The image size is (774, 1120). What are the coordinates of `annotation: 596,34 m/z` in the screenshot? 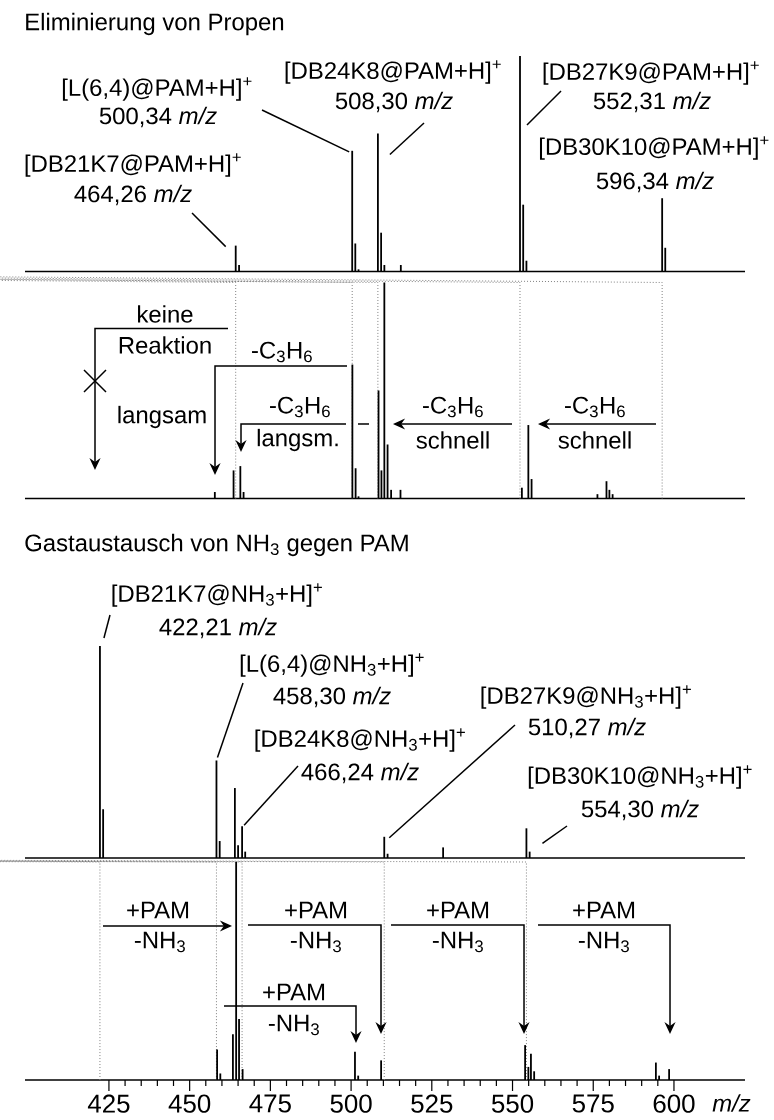 It's located at (655, 182).